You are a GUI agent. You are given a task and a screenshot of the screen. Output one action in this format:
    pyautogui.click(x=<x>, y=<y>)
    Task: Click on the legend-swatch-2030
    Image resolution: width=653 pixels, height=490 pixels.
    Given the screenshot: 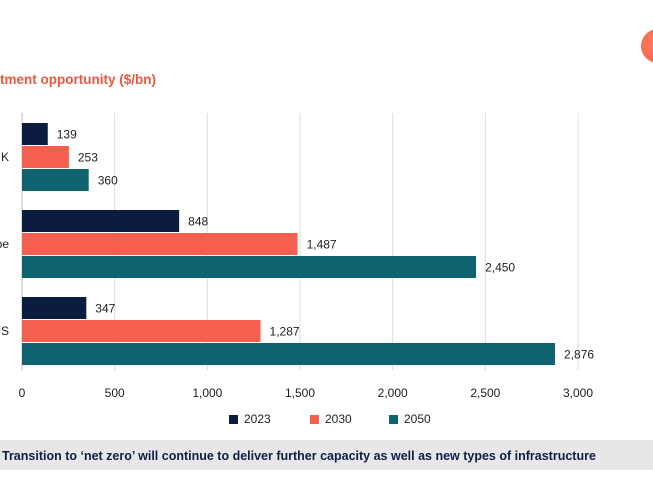 What is the action you would take?
    pyautogui.click(x=314, y=419)
    